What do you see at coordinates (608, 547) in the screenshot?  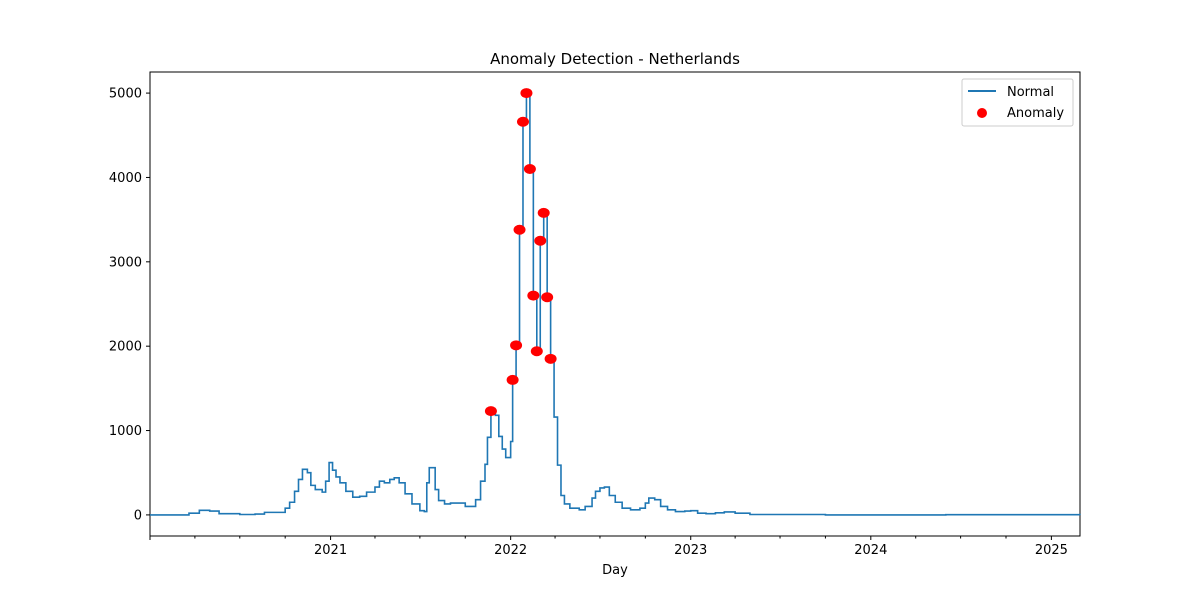 I see `x-axis: 2021 2022 2023 2024 2025` at bounding box center [608, 547].